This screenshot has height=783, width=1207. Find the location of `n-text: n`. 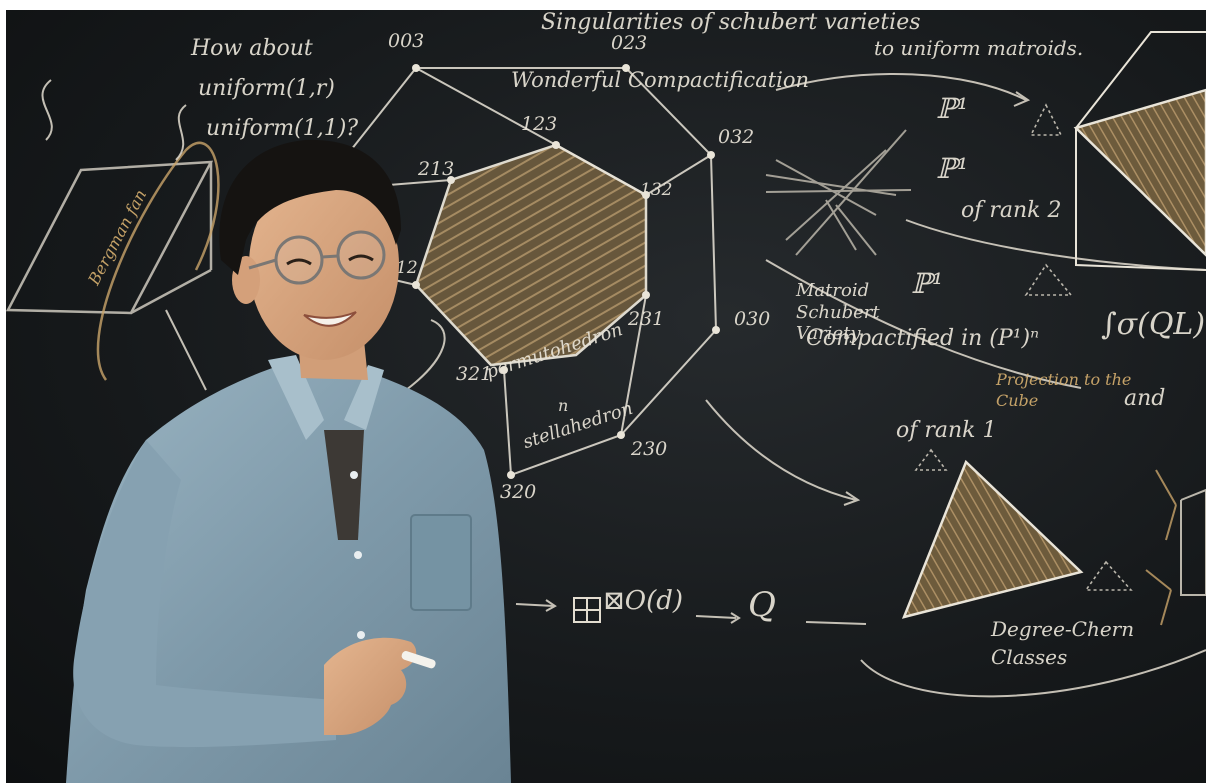

n-text: n is located at coordinates (563, 405).